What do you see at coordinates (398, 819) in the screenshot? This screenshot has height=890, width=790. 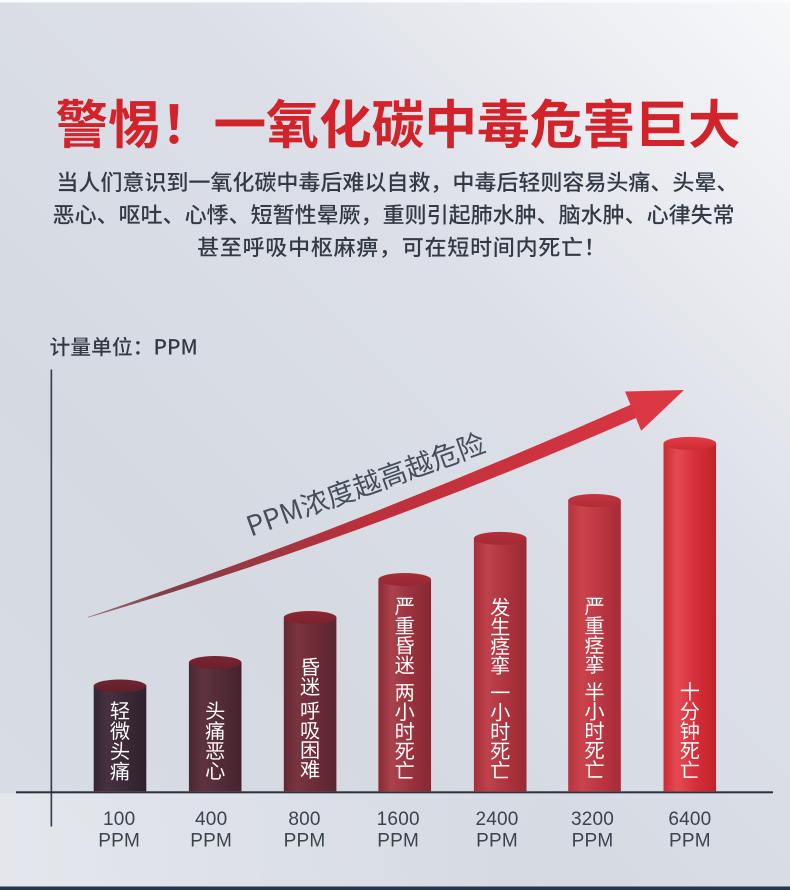 I see `svg-text: 1600` at bounding box center [398, 819].